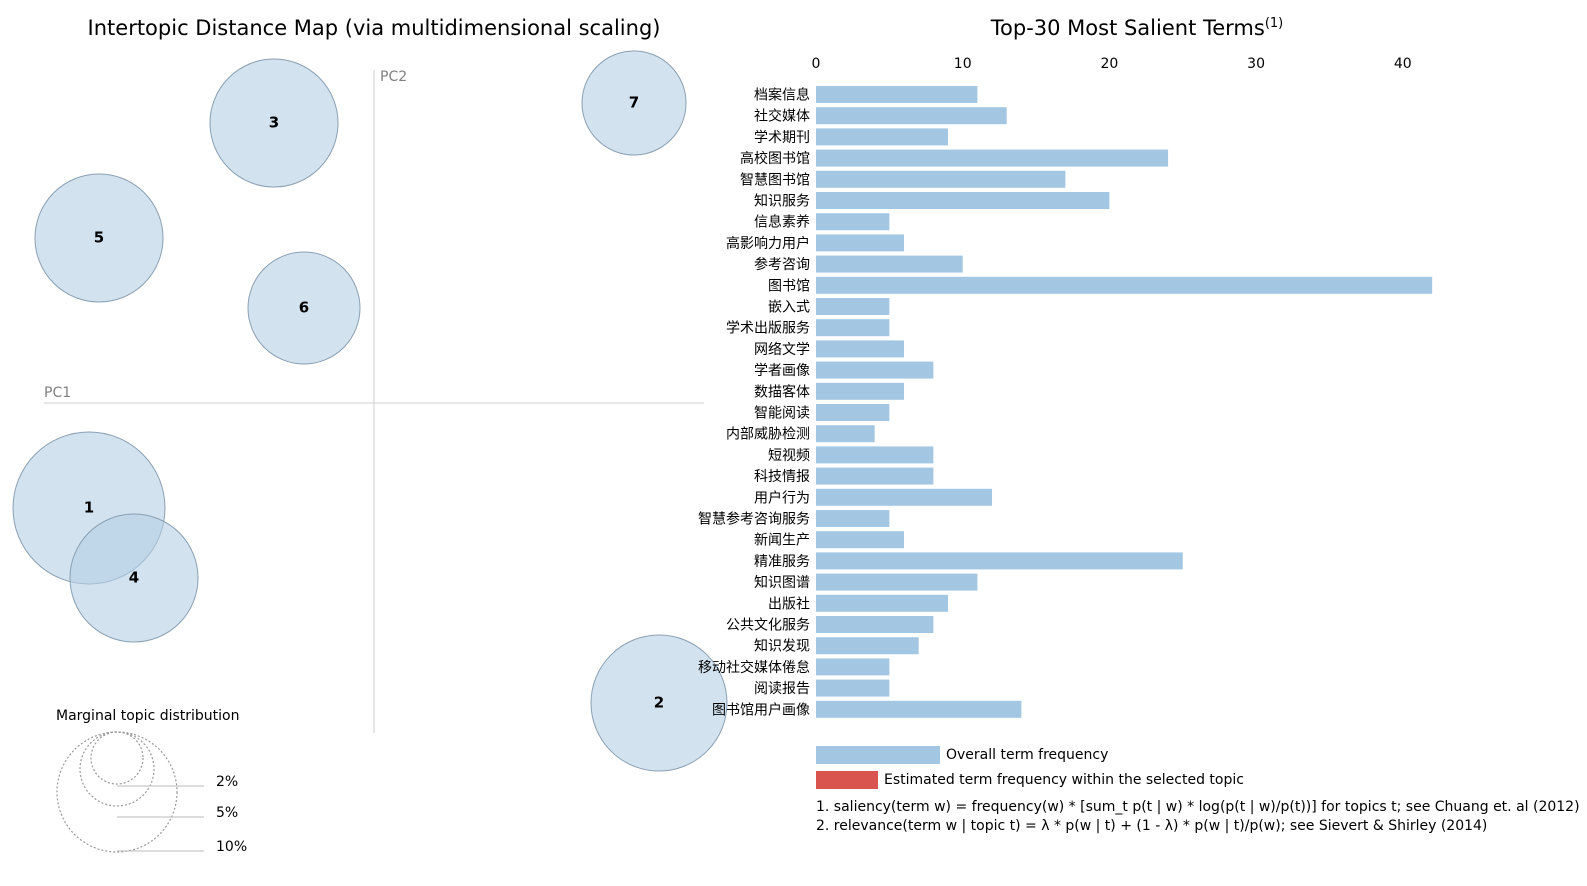 The height and width of the screenshot is (886, 1587). What do you see at coordinates (782, 116) in the screenshot?
I see `term-label: 社交媒体` at bounding box center [782, 116].